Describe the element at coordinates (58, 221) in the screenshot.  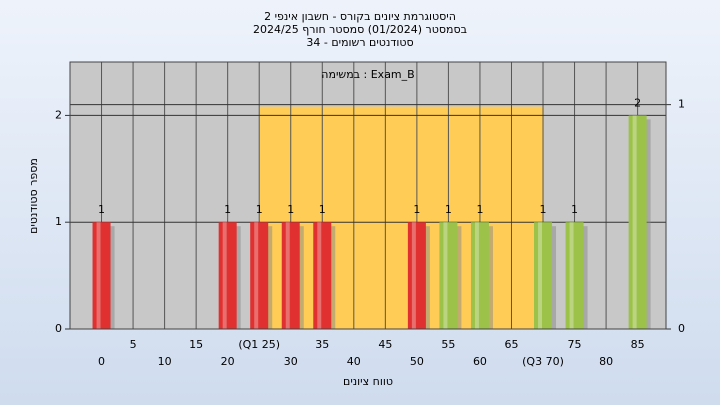
I see `y-tick-label: 1` at that location.